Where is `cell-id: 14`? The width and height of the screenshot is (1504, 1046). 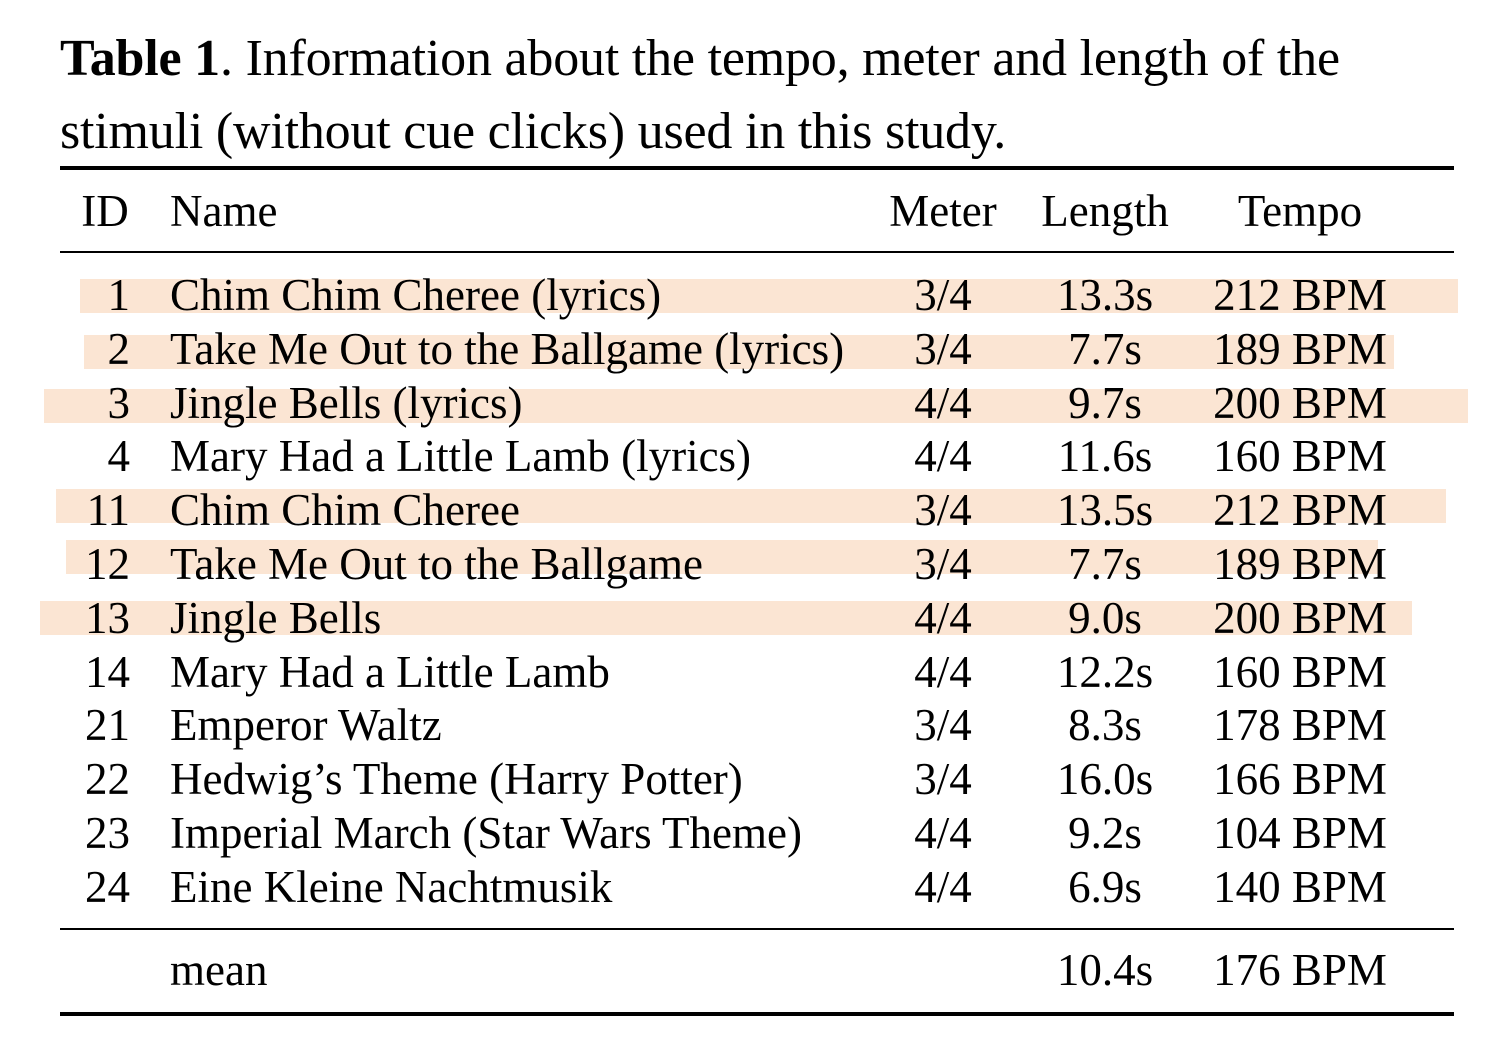 cell-id: 14 is located at coordinates (107, 671).